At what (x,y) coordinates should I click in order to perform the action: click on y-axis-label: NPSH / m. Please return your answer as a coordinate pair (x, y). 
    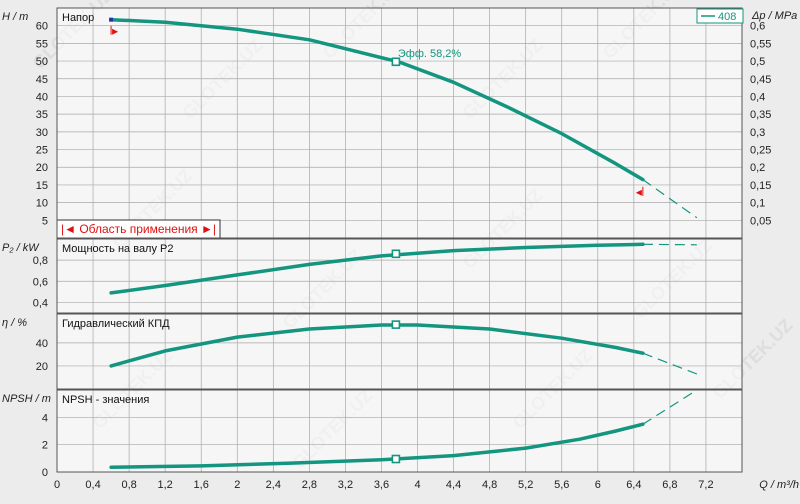
    Looking at the image, I should click on (26, 399).